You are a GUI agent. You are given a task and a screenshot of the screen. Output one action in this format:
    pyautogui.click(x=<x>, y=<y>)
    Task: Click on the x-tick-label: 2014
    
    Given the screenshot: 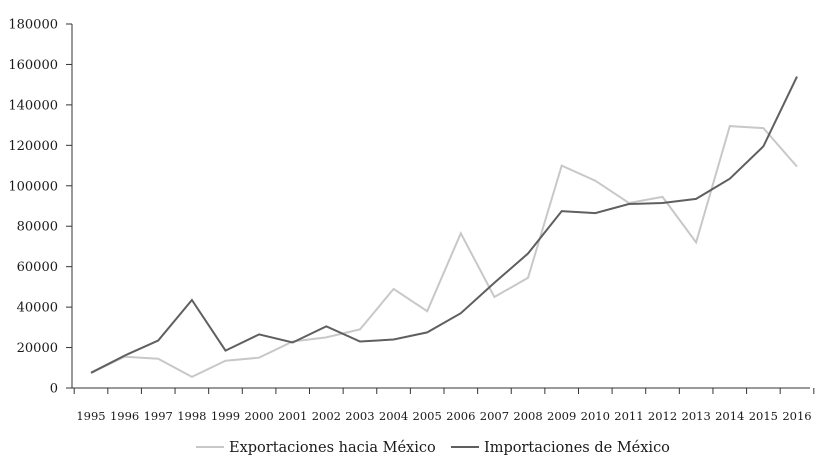 What is the action you would take?
    pyautogui.click(x=729, y=416)
    